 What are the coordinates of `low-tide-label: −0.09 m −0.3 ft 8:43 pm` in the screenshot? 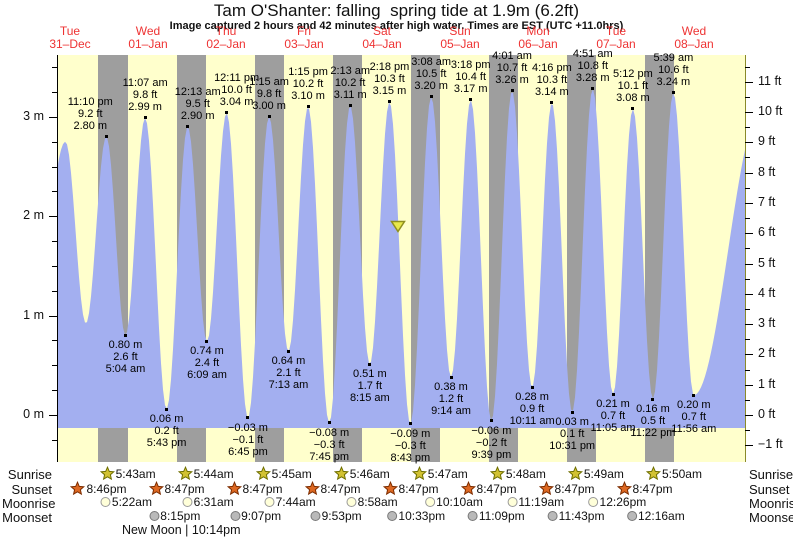 It's located at (410, 445).